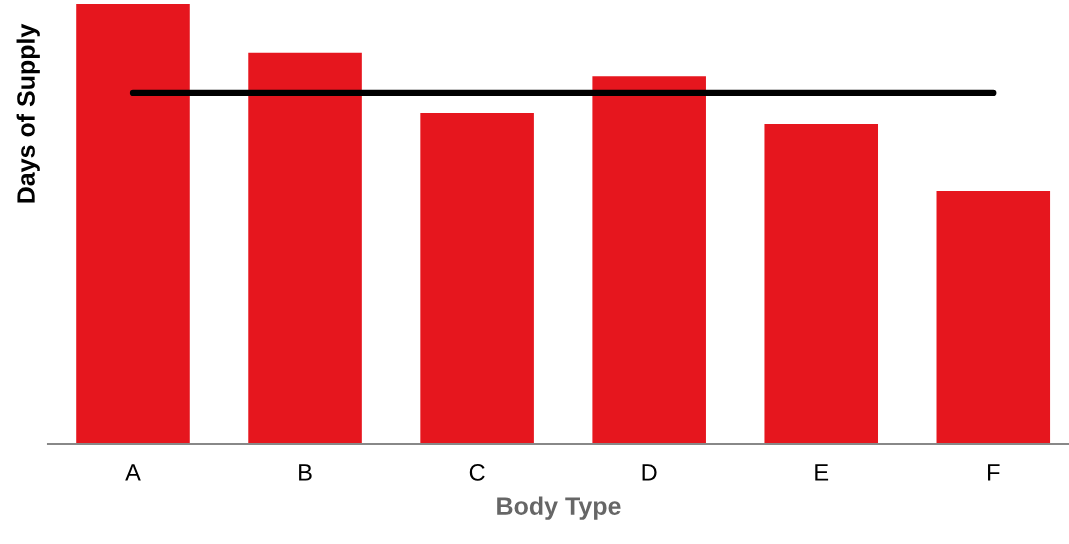 This screenshot has width=1069, height=544. What do you see at coordinates (133, 472) in the screenshot?
I see `x-tick-label: A` at bounding box center [133, 472].